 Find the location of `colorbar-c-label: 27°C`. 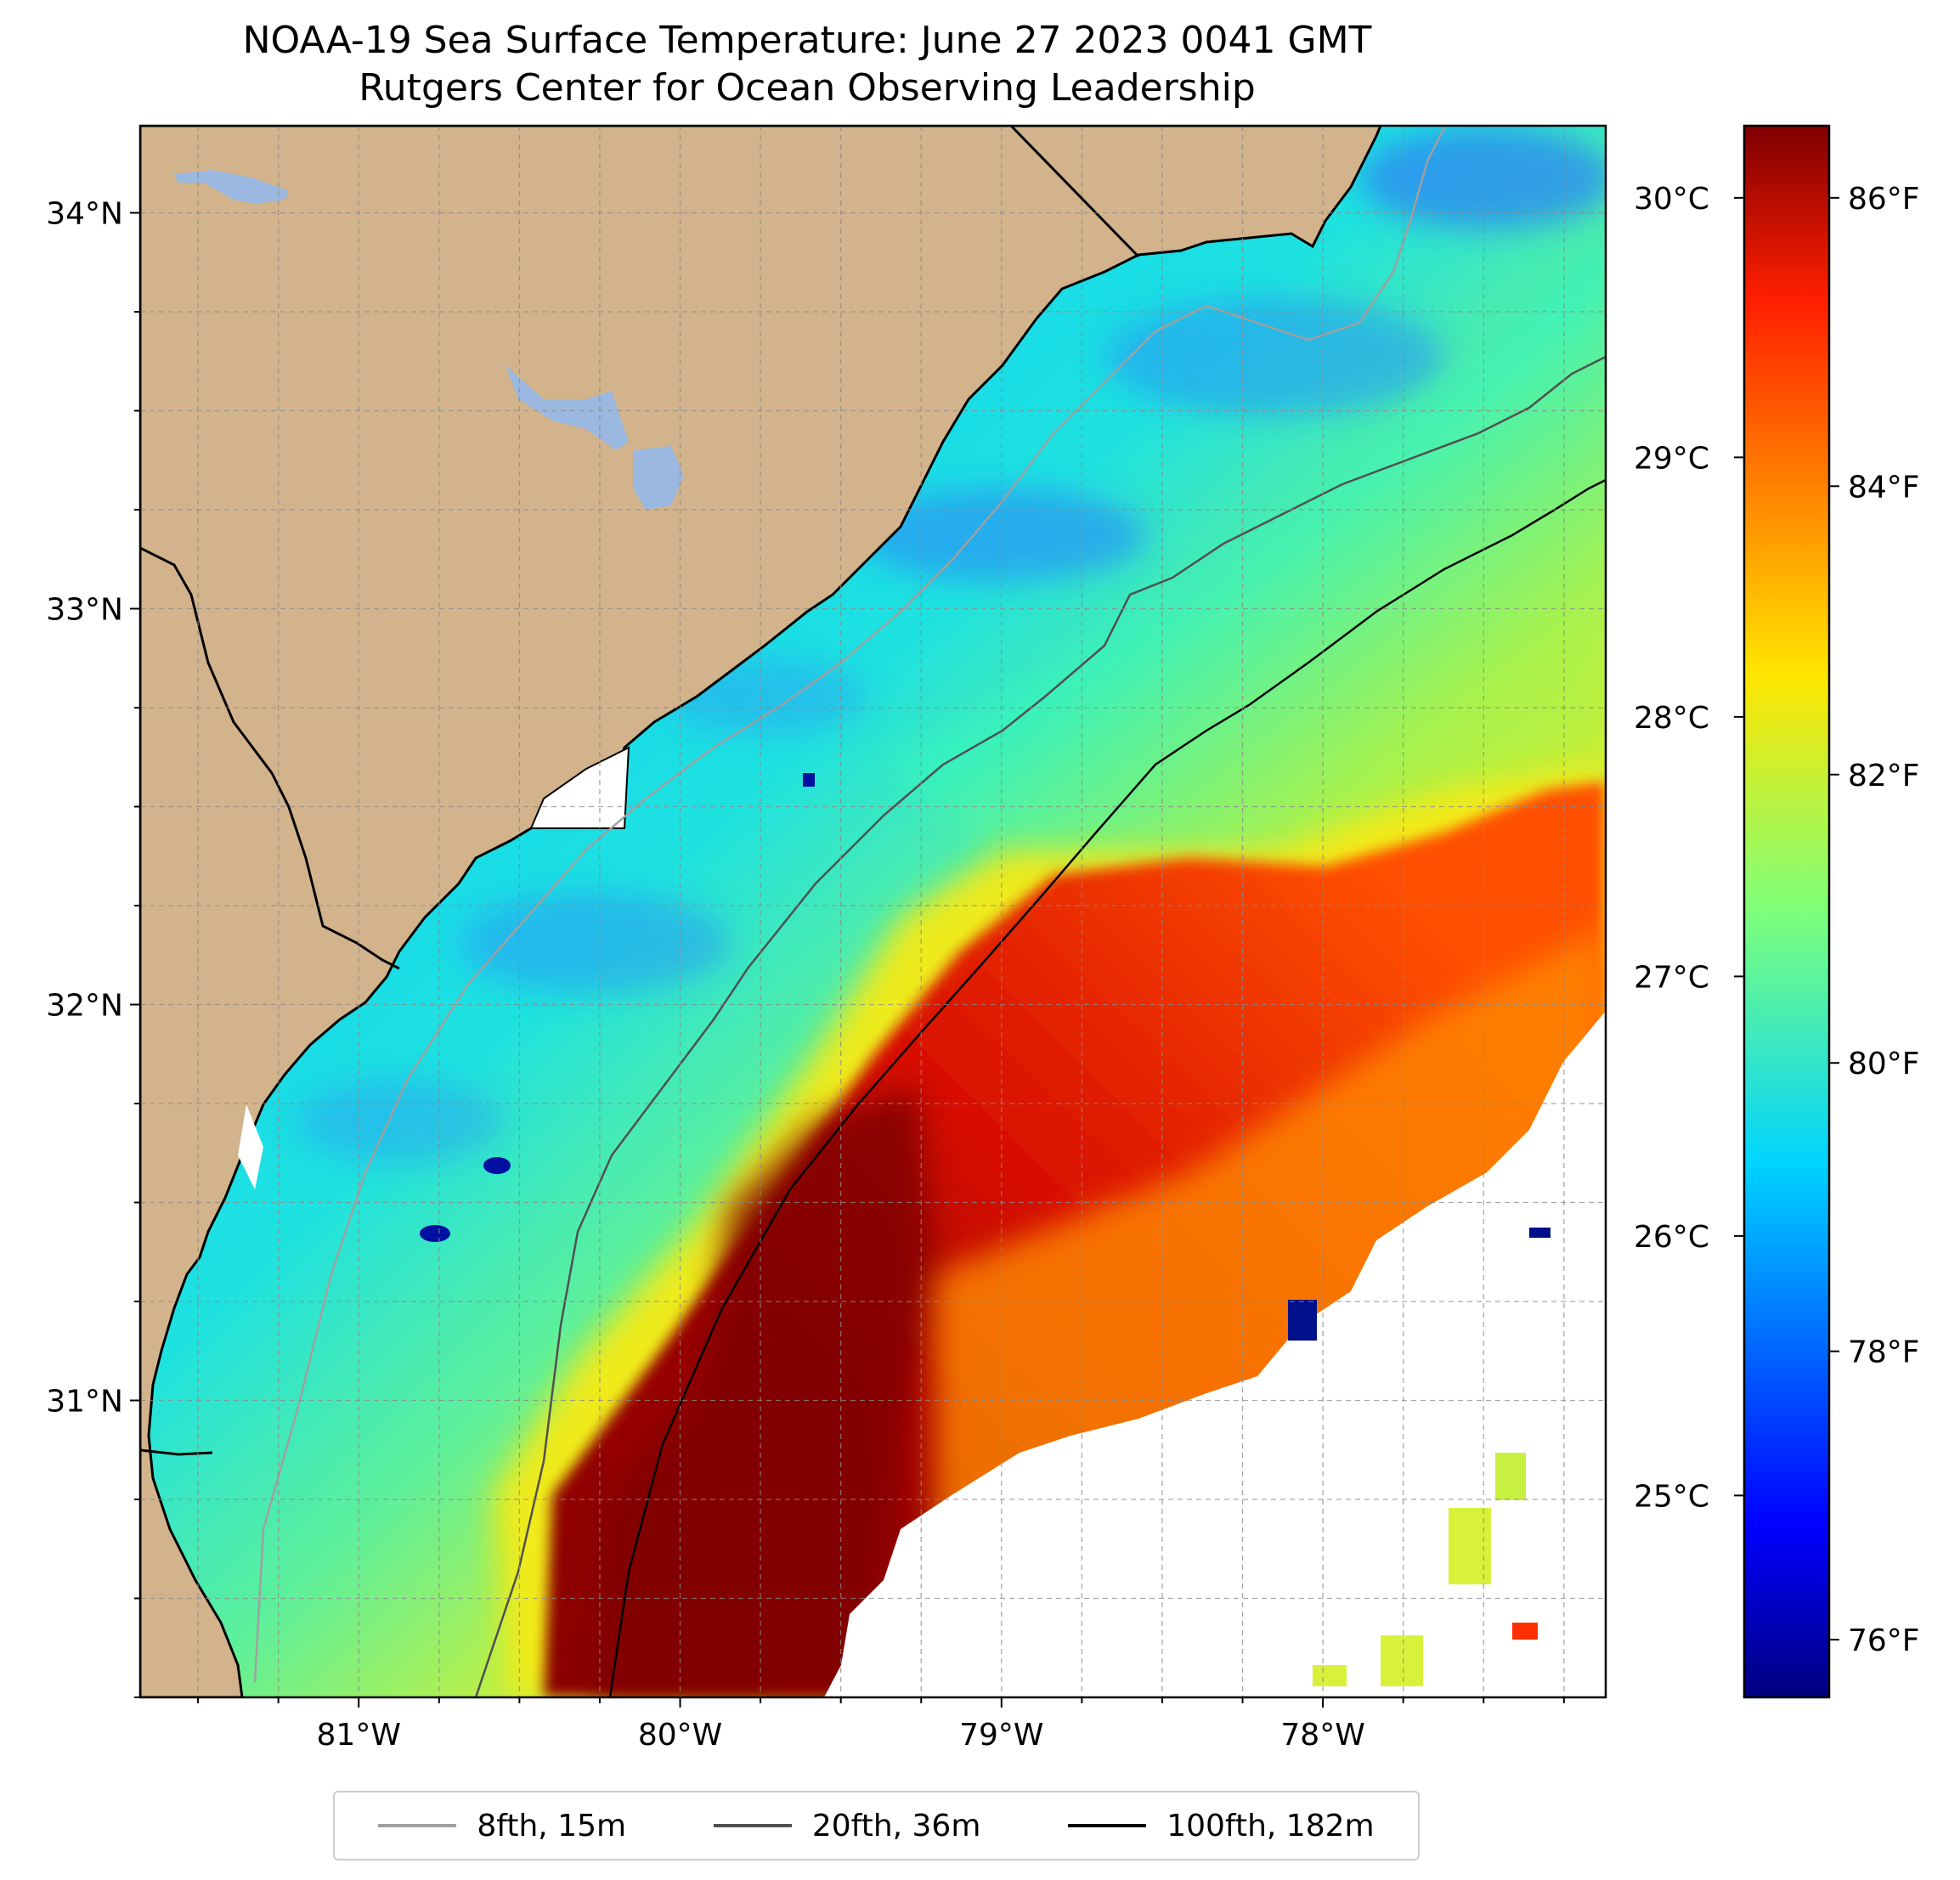

colorbar-c-label: 27°C is located at coordinates (1672, 978).